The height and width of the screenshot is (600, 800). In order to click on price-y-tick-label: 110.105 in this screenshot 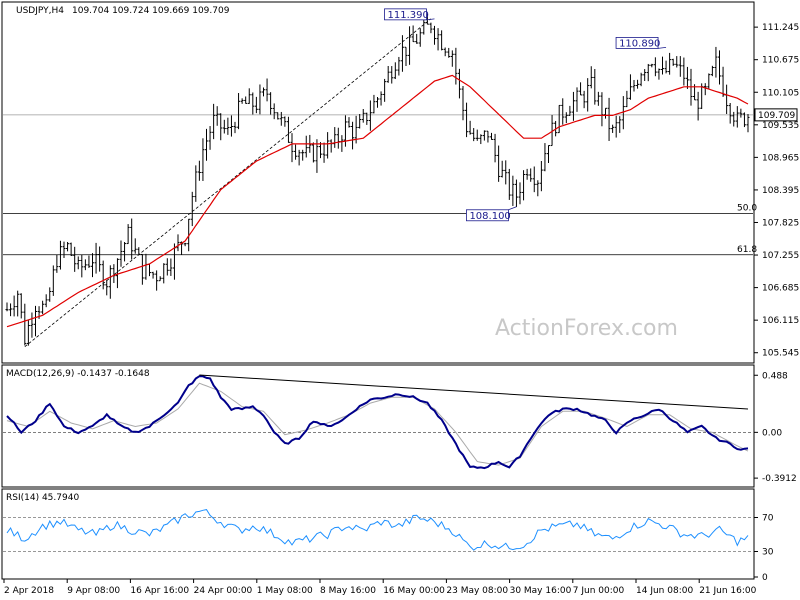, I will do `click(780, 93)`.